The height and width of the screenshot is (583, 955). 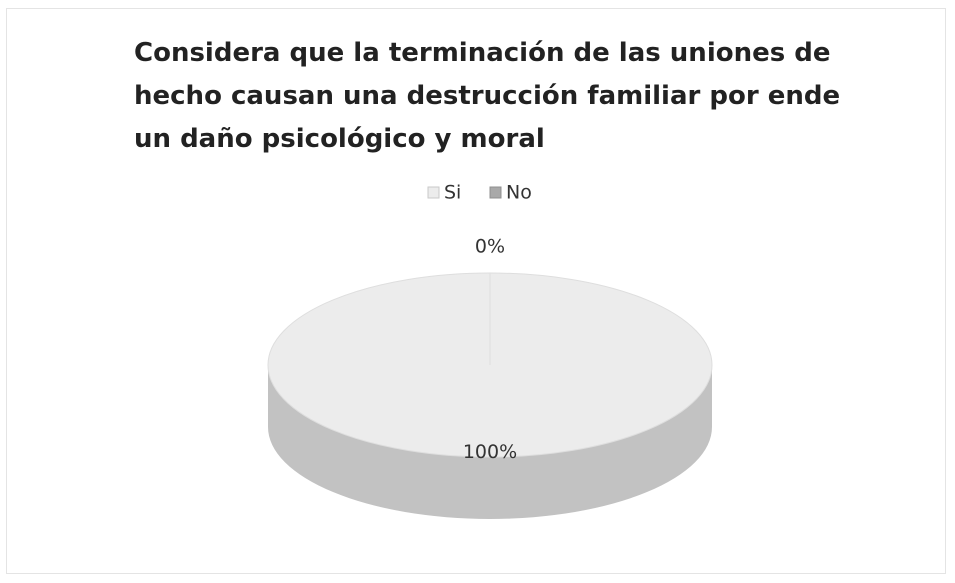 I want to click on pie-side, so click(x=490, y=442).